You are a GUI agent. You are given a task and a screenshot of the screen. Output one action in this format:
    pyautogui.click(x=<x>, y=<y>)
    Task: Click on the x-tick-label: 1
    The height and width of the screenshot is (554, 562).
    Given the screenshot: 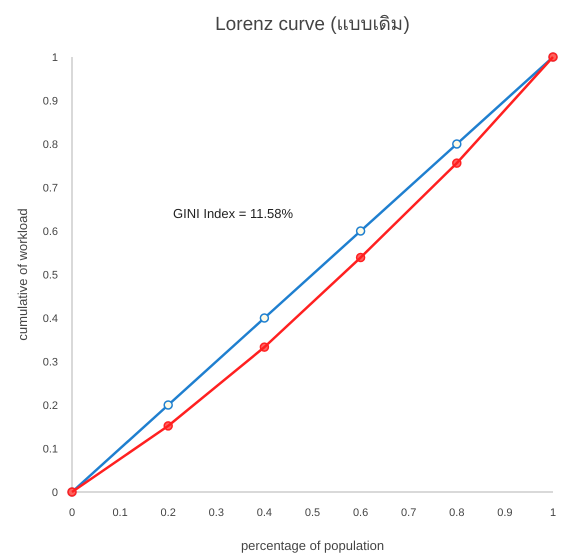 What is the action you would take?
    pyautogui.click(x=553, y=513)
    